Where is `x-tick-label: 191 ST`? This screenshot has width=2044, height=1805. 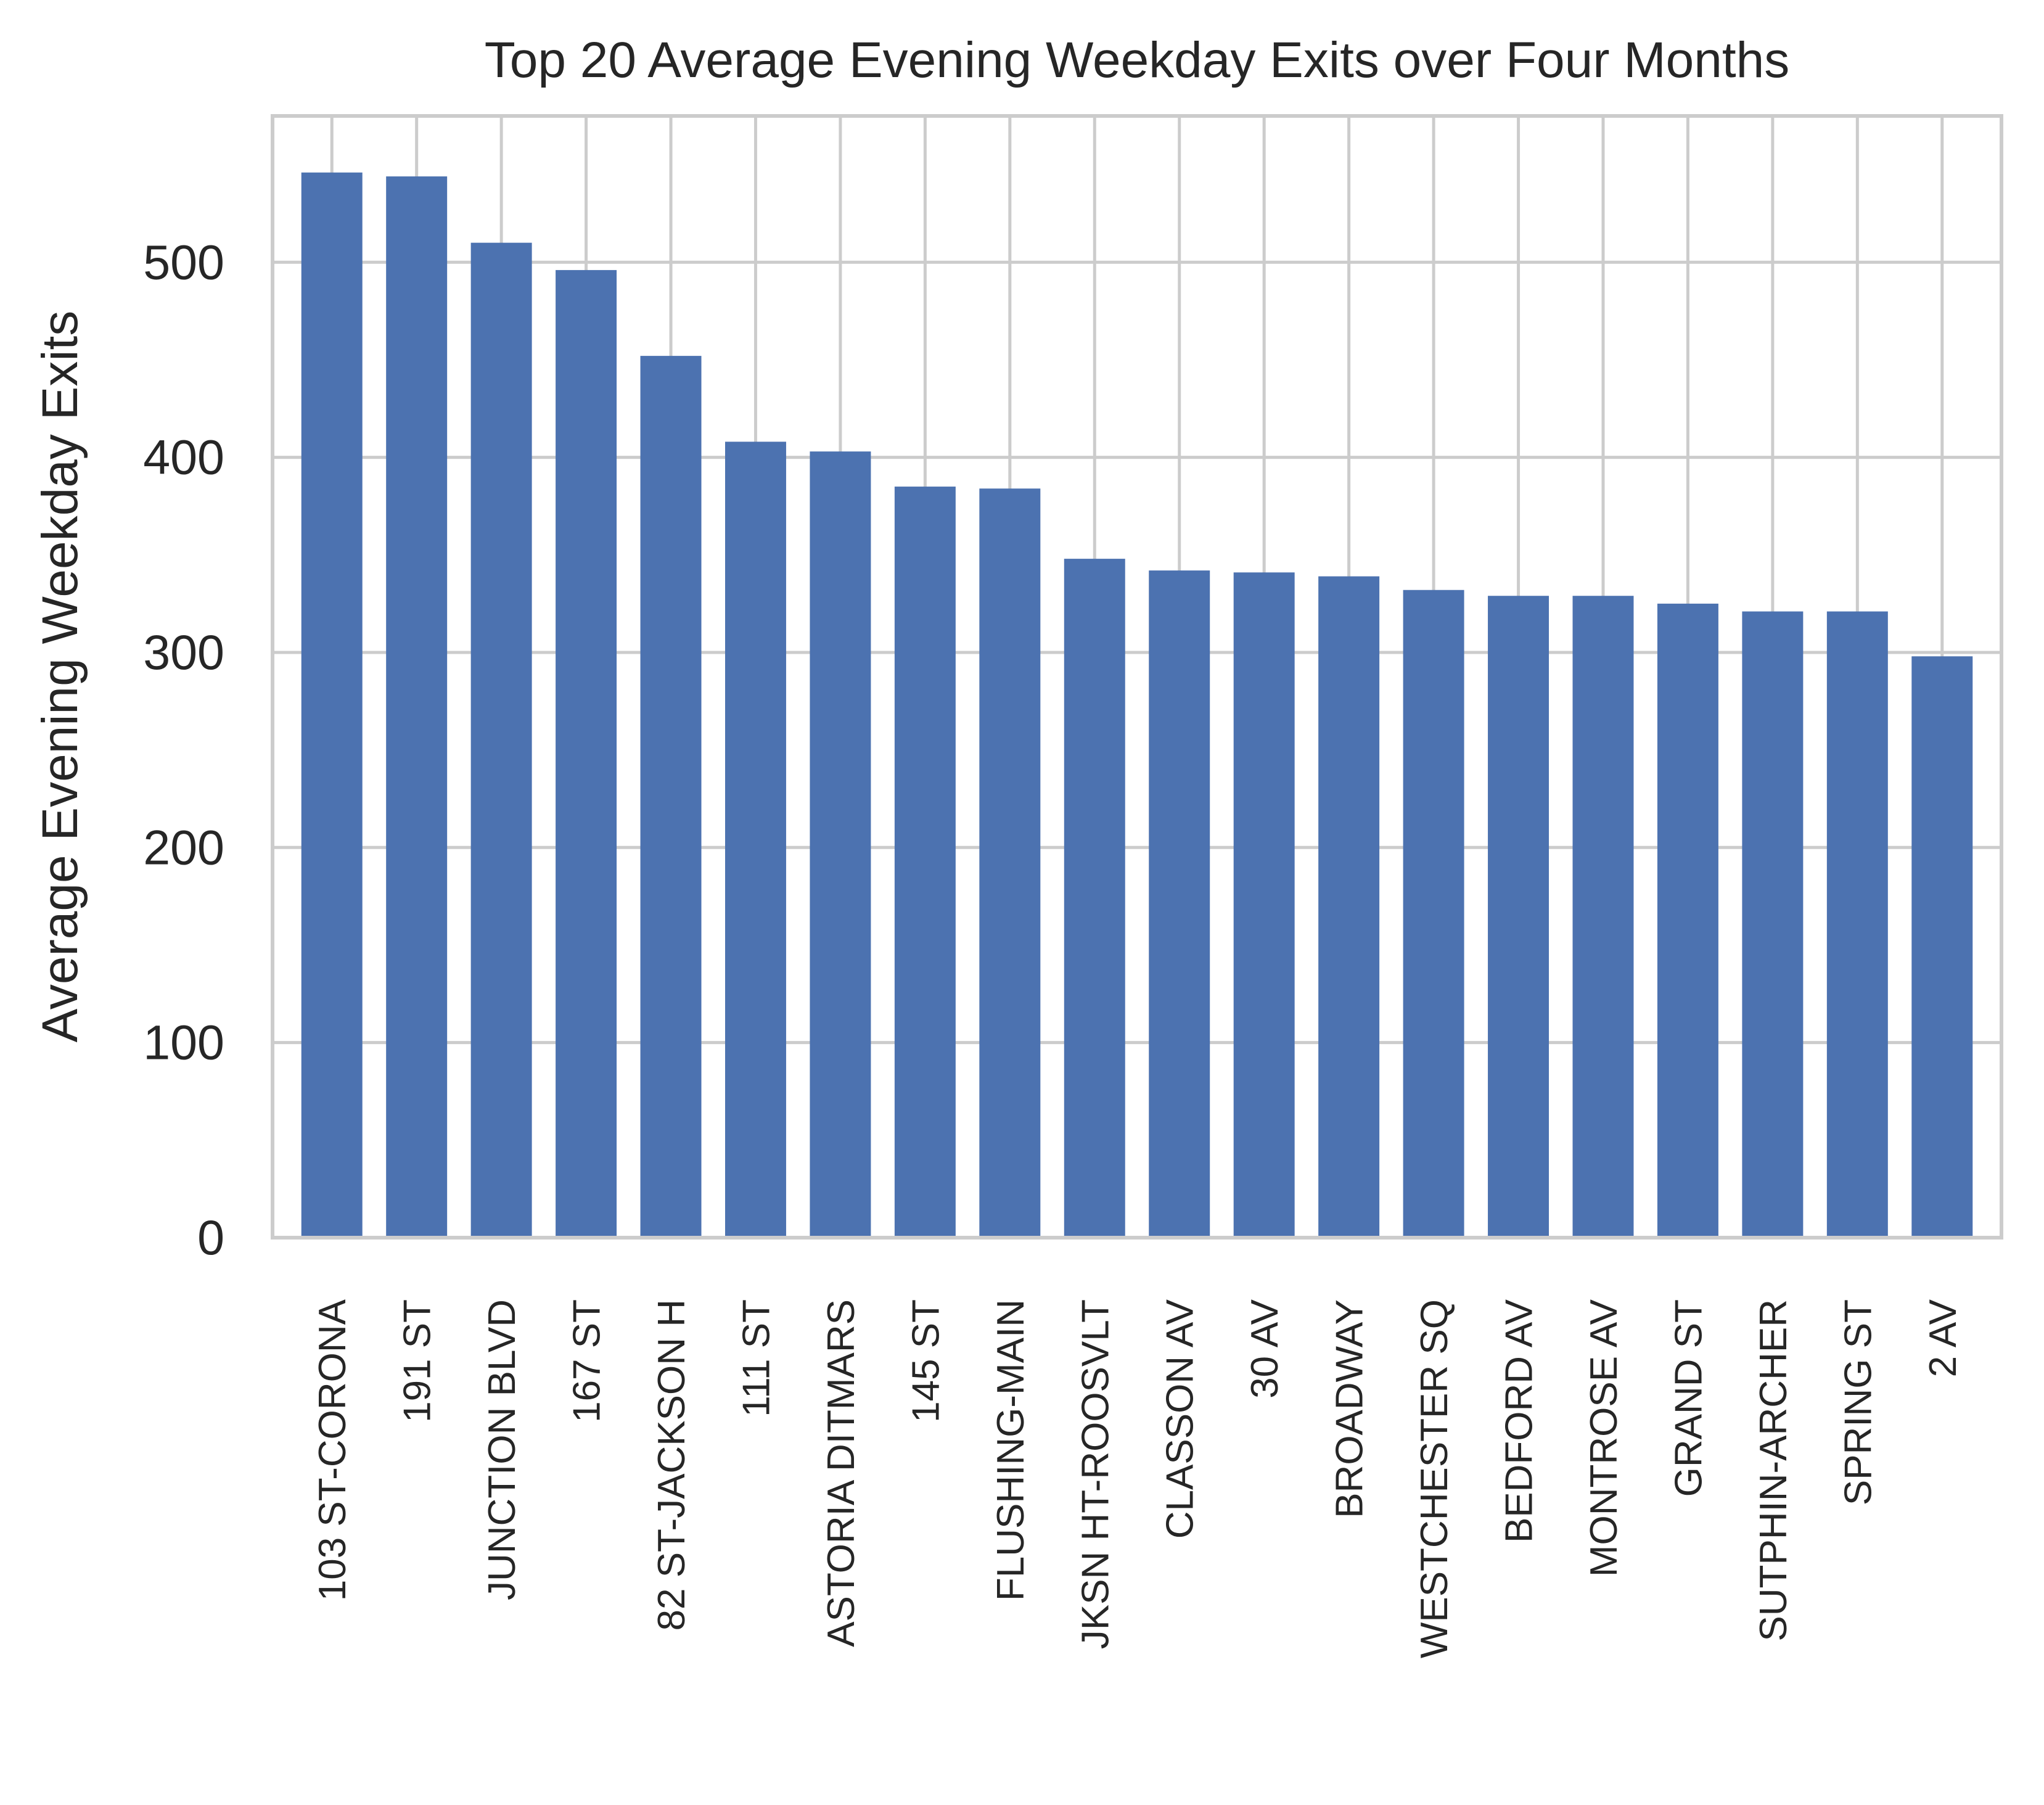 x-tick-label: 191 ST is located at coordinates (417, 1361).